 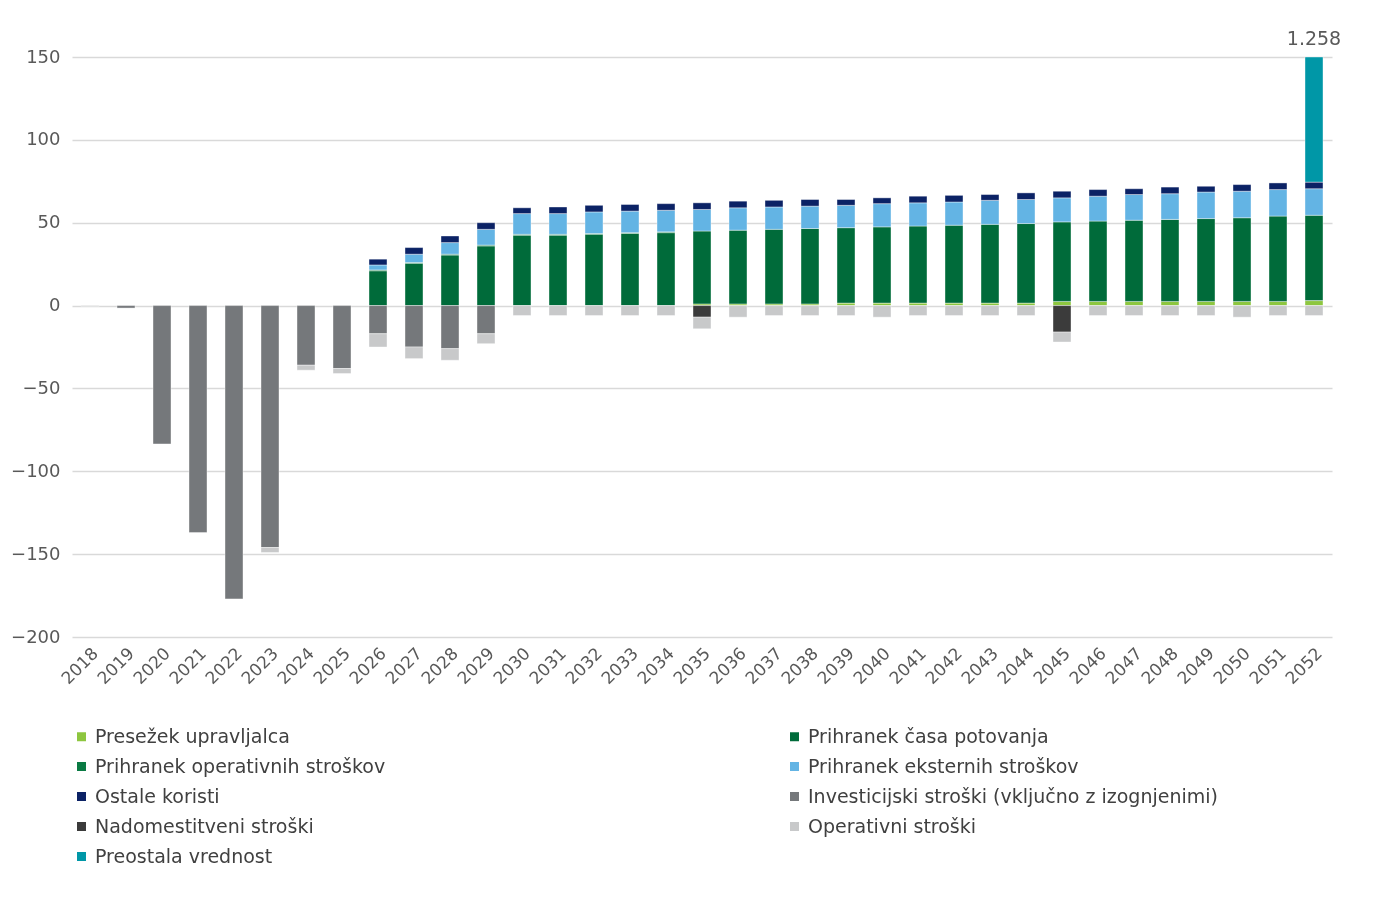 What do you see at coordinates (1013, 795) in the screenshot?
I see `legend-label: Investicijski stroški (vključno z izognjenimi)` at bounding box center [1013, 795].